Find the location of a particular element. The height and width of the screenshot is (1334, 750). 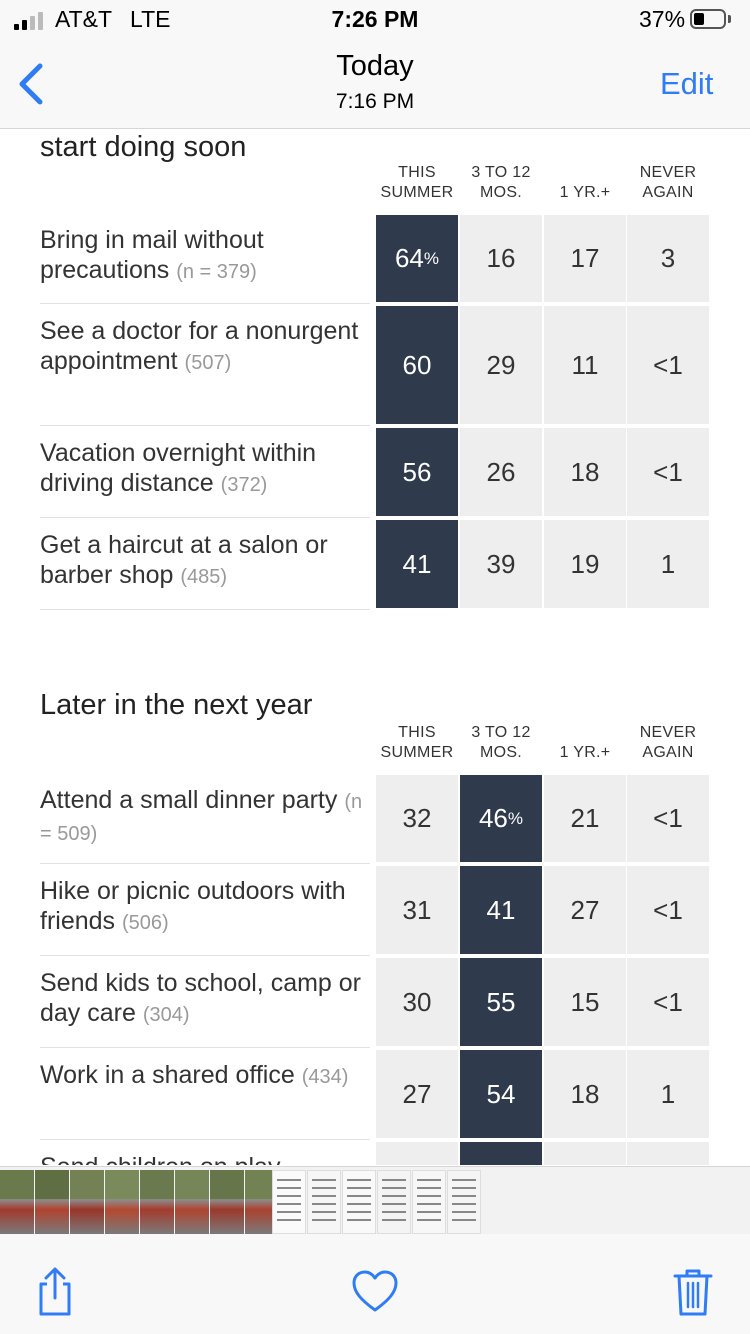

sample-size: (434) is located at coordinates (325, 1077).